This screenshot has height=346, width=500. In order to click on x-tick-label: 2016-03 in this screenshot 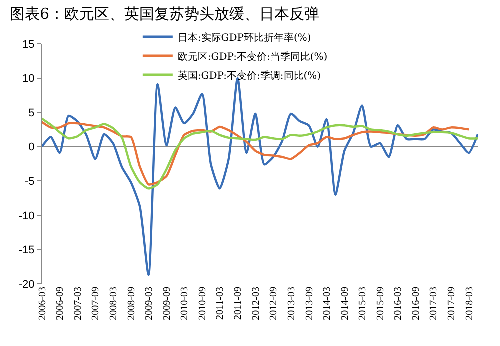, I will do `click(398, 303)`.